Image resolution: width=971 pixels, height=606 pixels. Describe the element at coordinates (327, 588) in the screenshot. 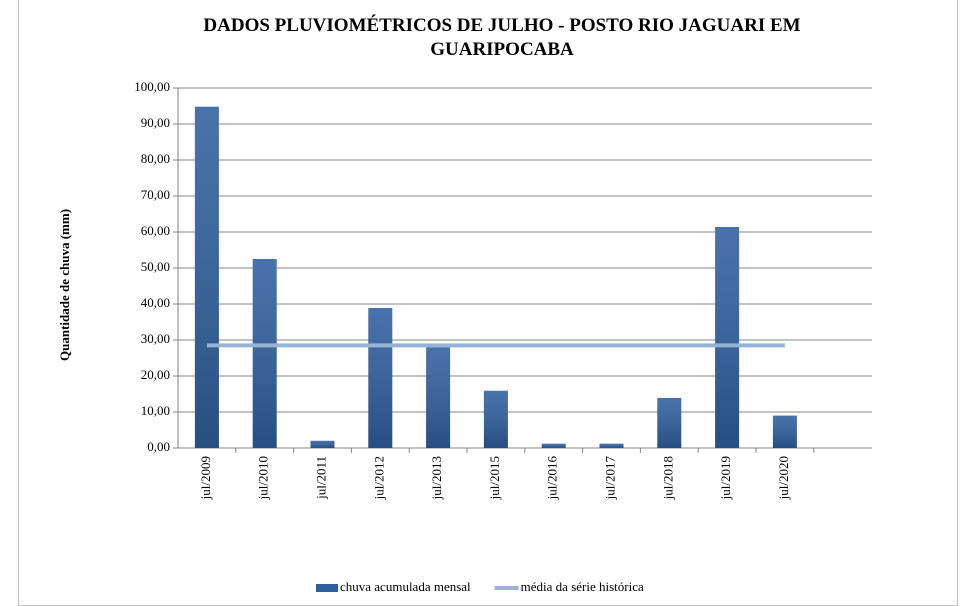

I see `legend-swatch` at that location.